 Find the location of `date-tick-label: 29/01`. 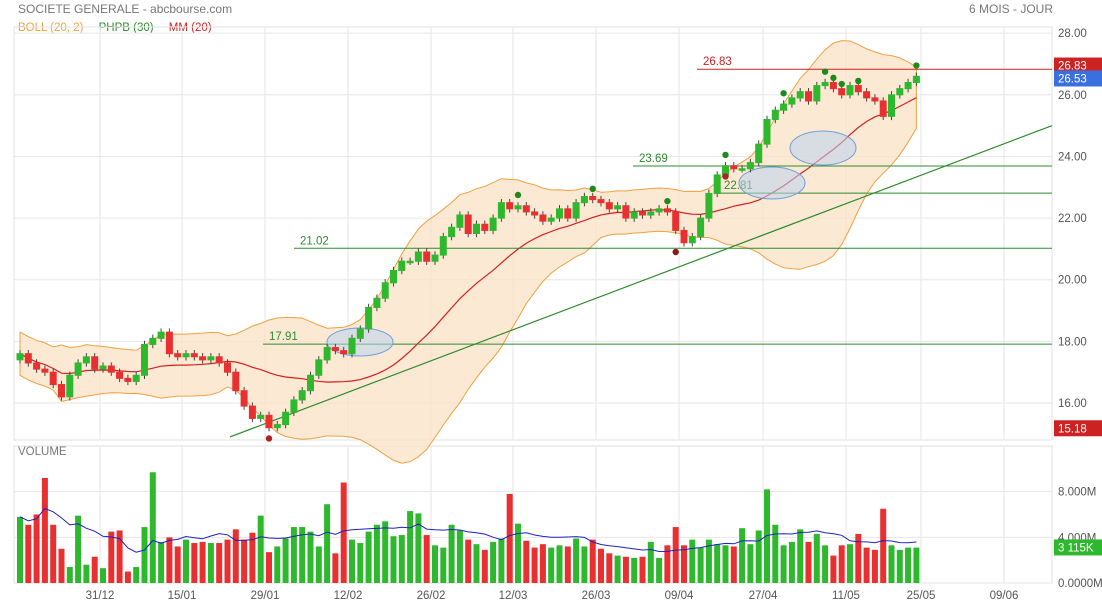

date-tick-label: 29/01 is located at coordinates (265, 596).